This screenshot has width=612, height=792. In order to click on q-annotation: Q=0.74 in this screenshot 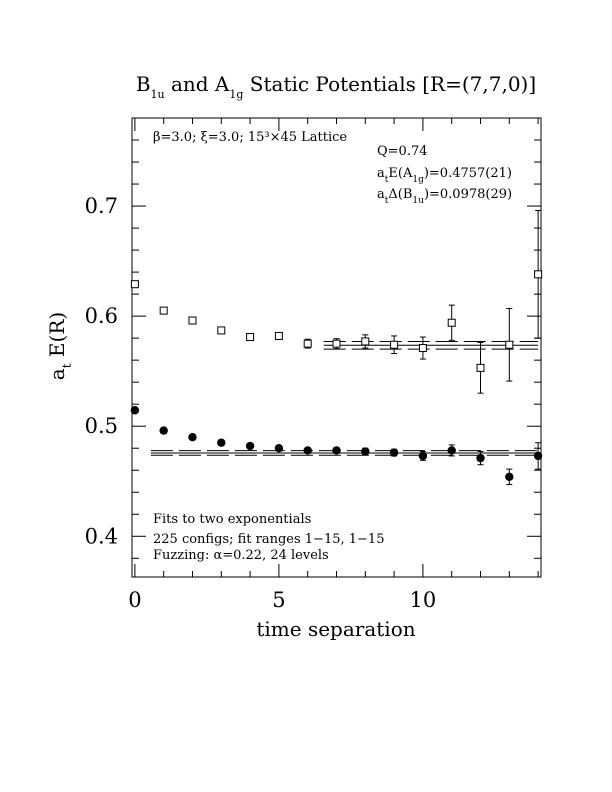, I will do `click(402, 151)`.